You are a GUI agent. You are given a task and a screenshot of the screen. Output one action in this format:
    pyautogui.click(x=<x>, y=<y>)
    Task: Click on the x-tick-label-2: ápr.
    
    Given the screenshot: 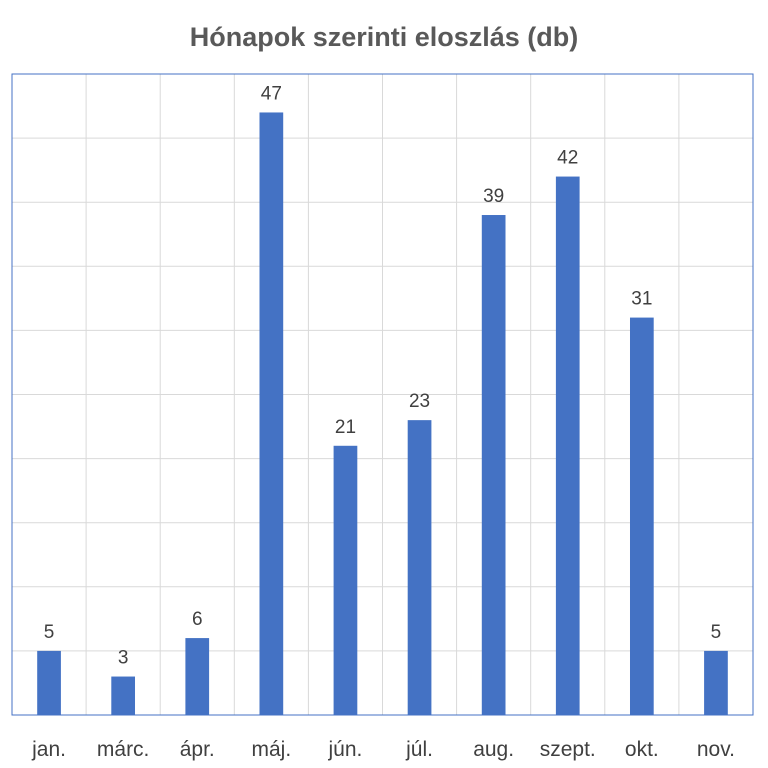 What is the action you would take?
    pyautogui.click(x=197, y=749)
    